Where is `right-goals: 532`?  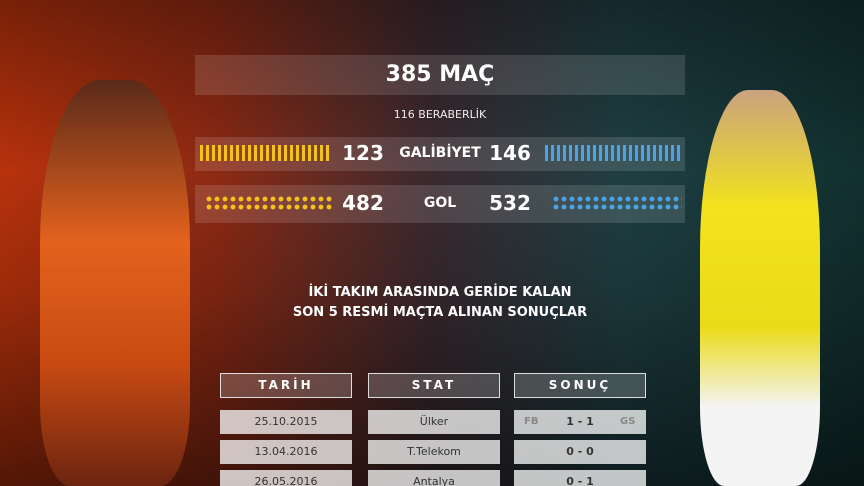 right-goals: 532 is located at coordinates (510, 203).